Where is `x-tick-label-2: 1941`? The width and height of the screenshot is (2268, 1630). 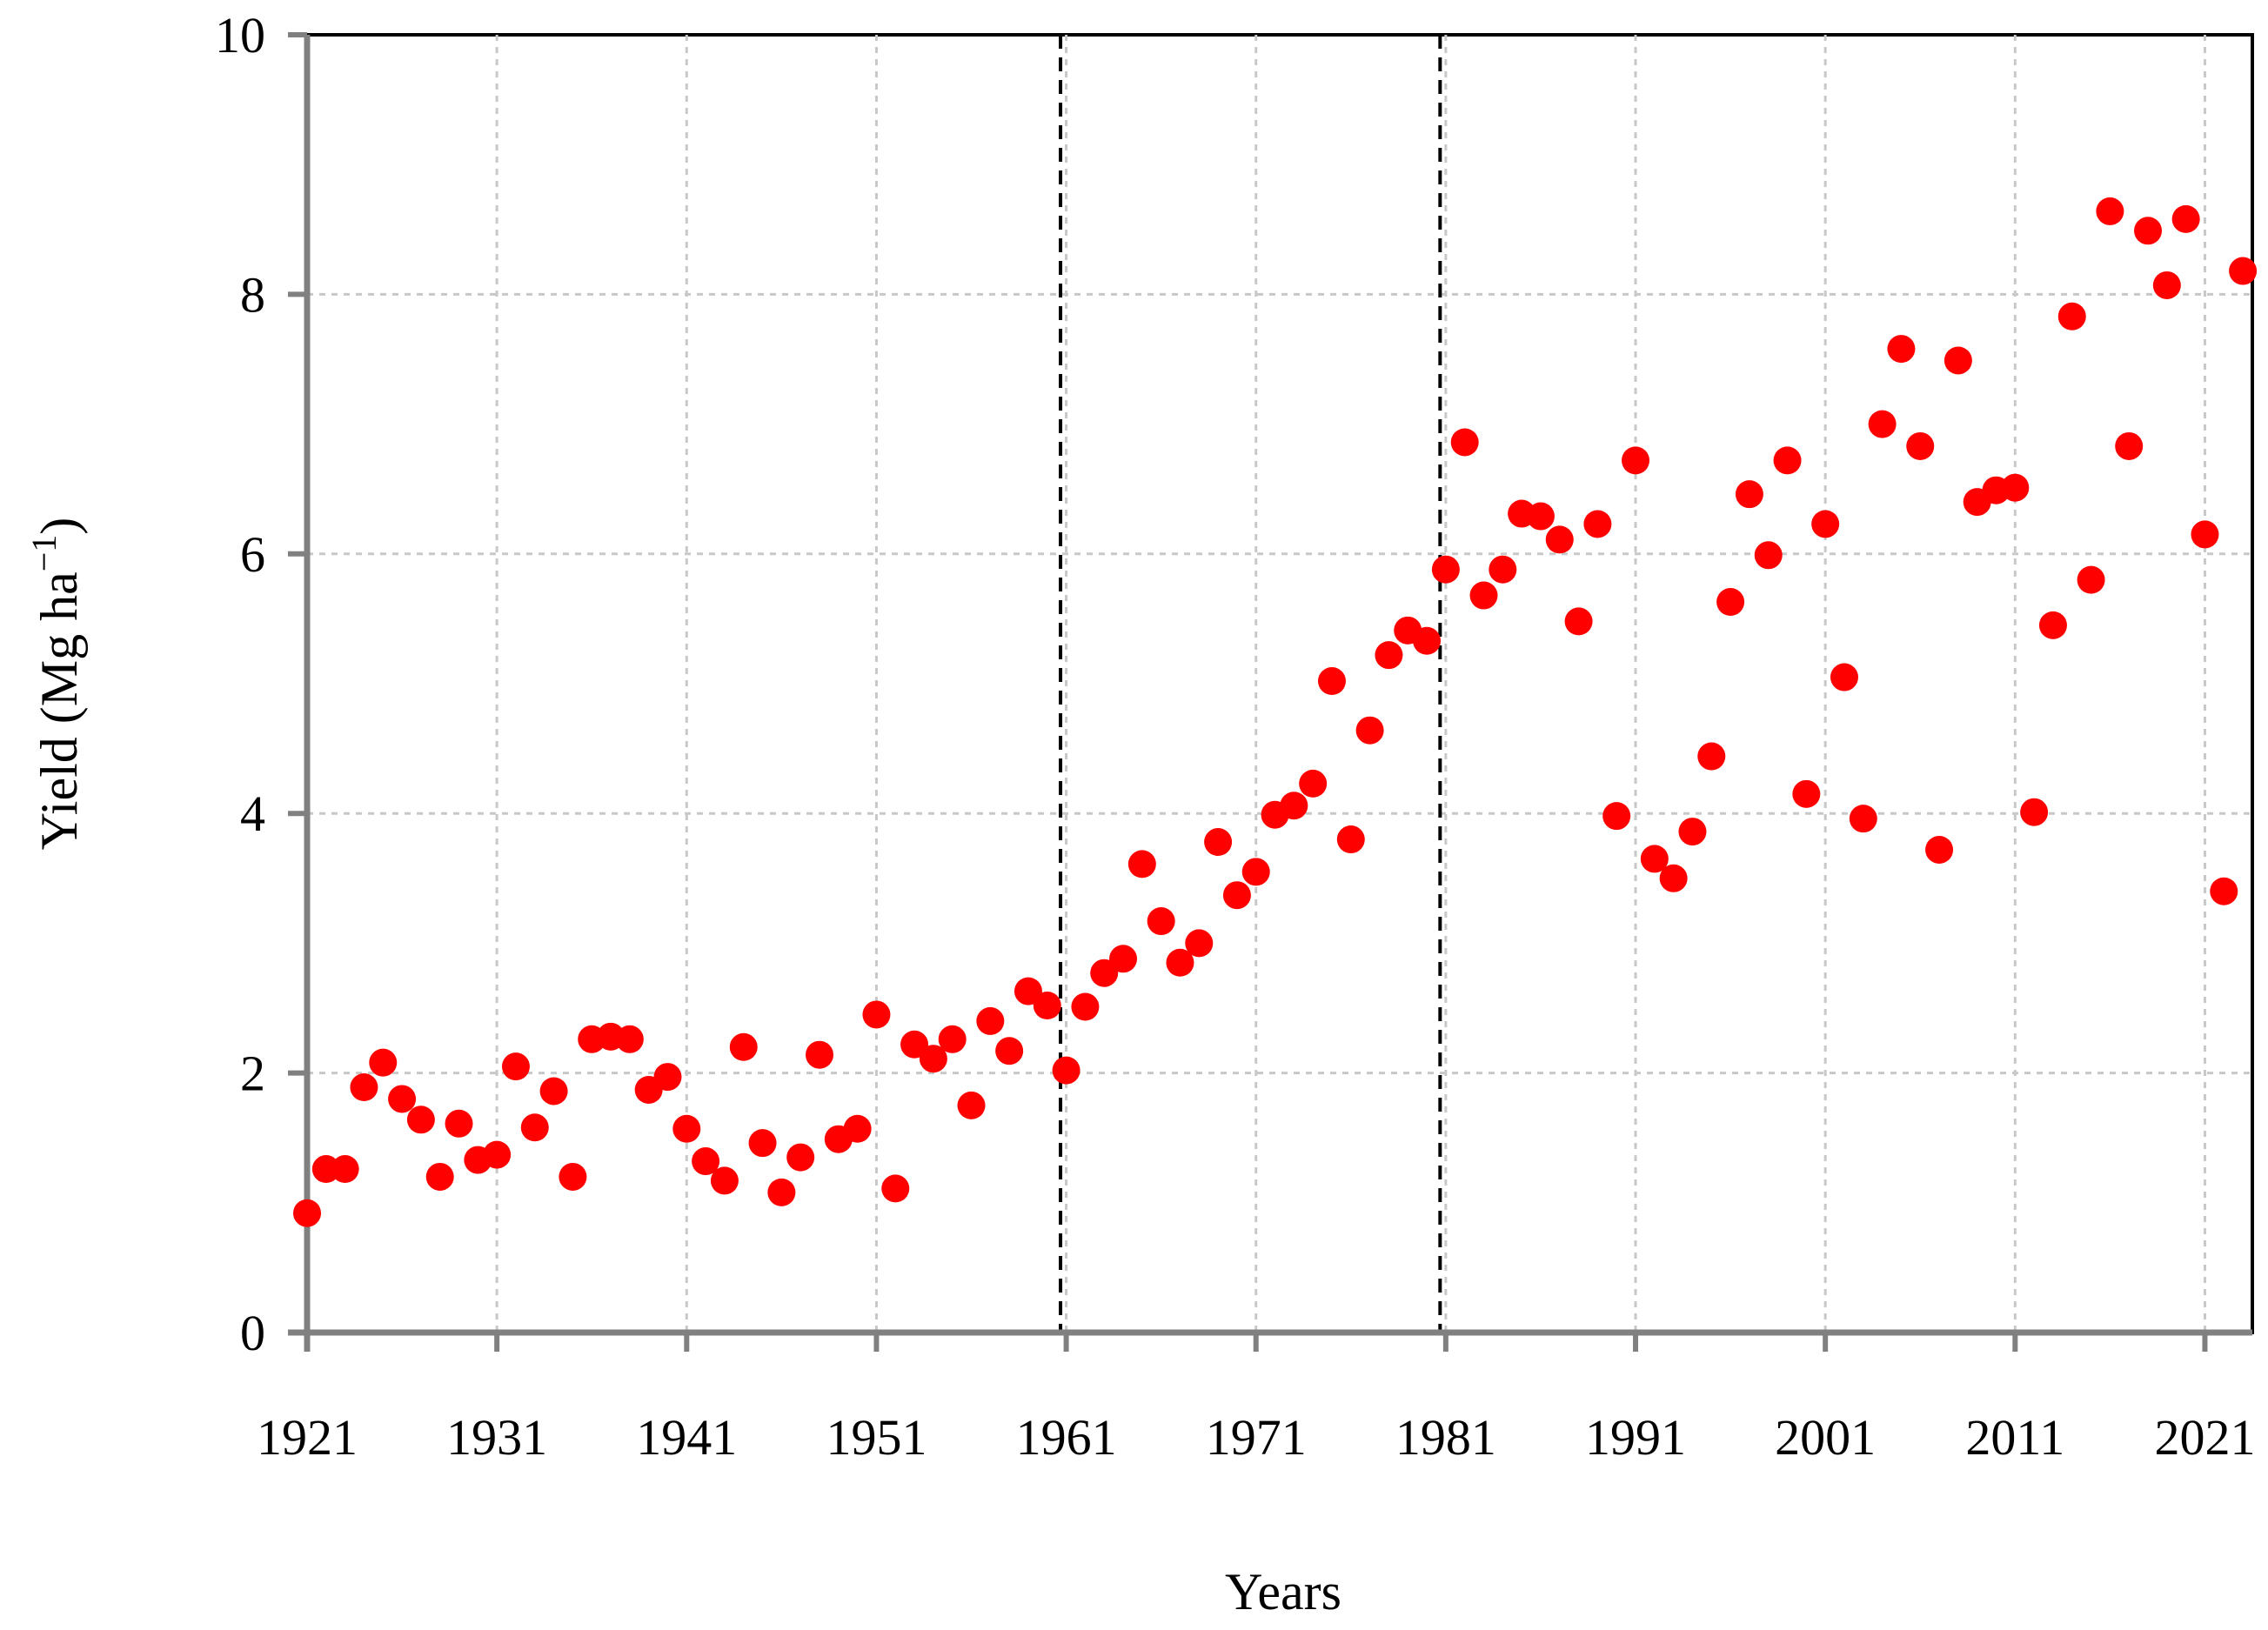
x-tick-label-2: 1941 is located at coordinates (687, 1437).